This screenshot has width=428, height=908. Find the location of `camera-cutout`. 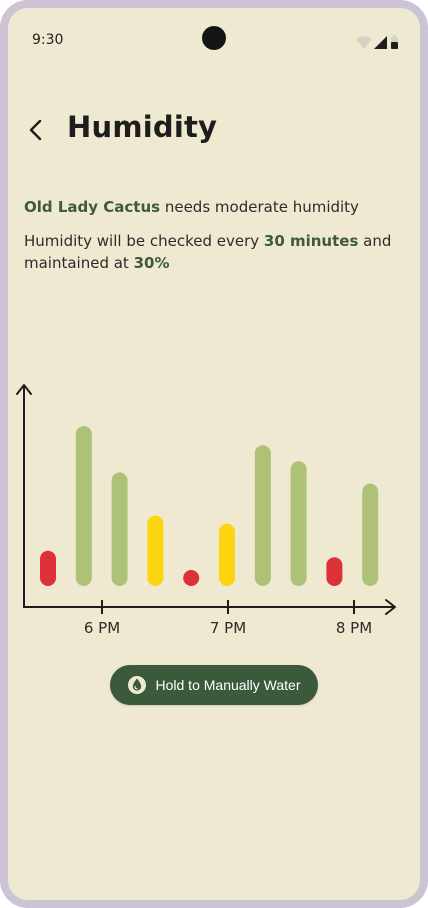

camera-cutout is located at coordinates (214, 38).